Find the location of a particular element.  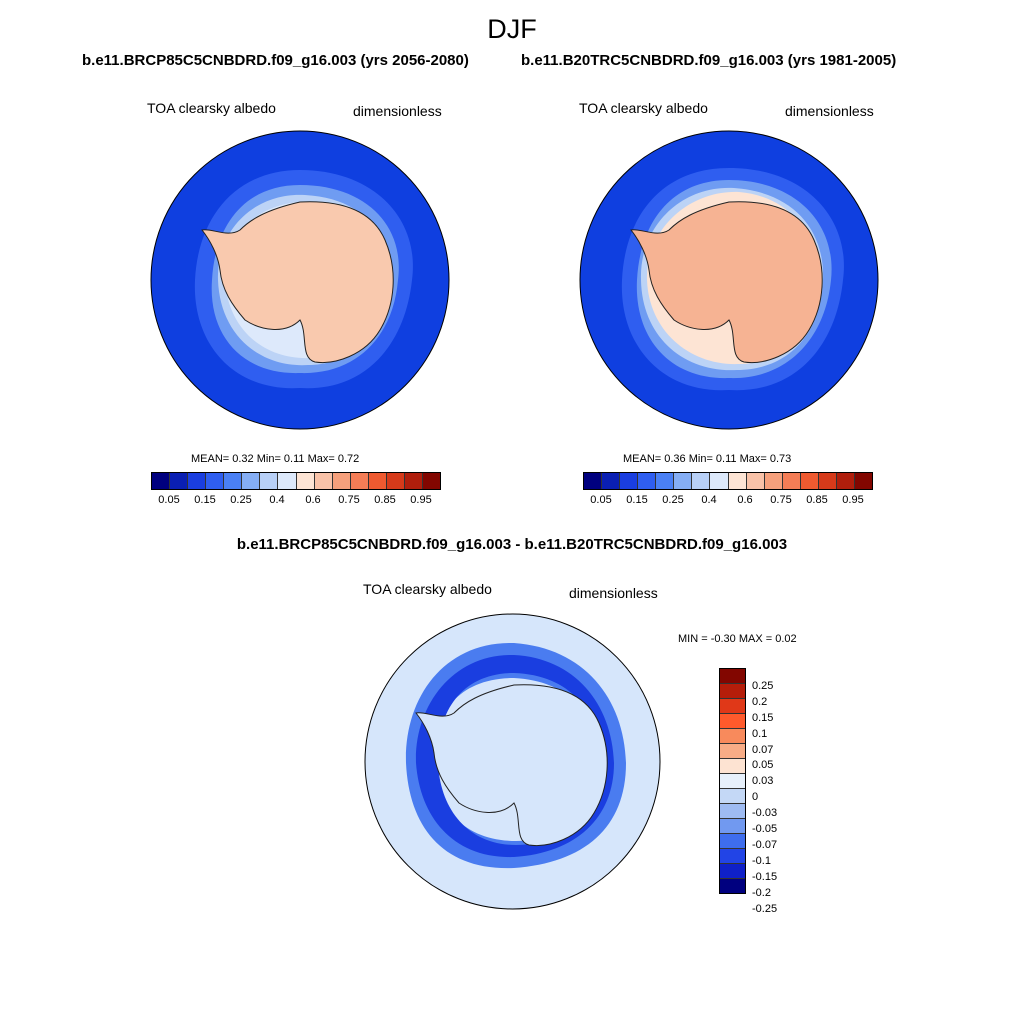

colorbar-tick-label: 0.2 is located at coordinates (760, 701).